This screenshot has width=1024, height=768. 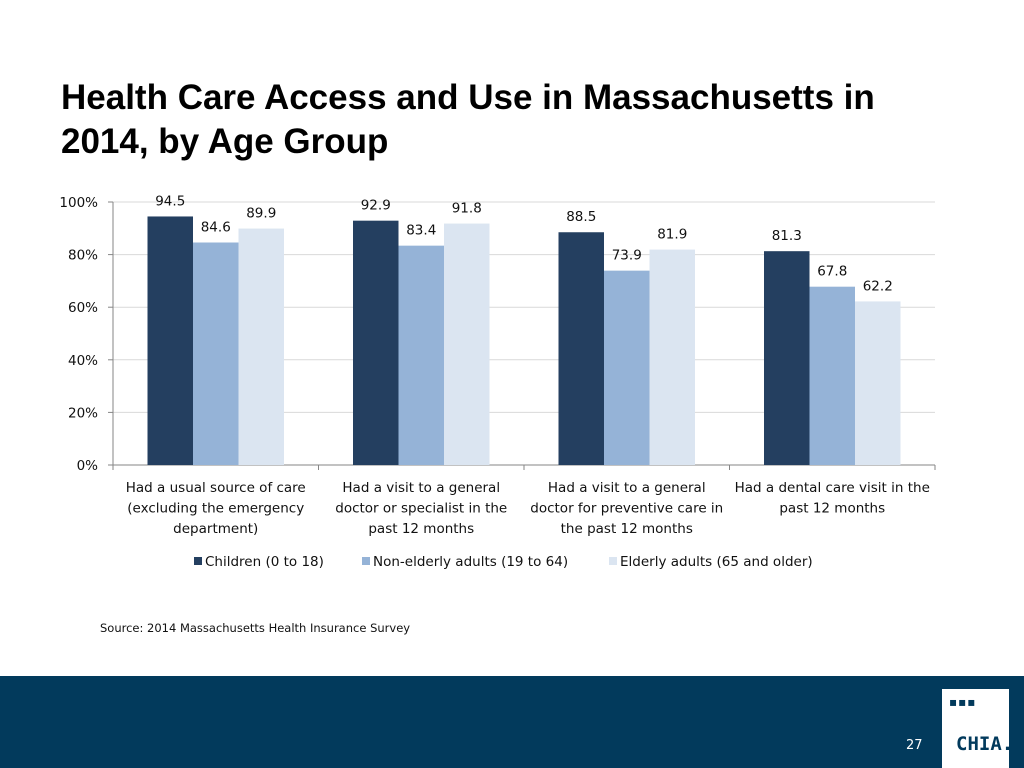 What do you see at coordinates (787, 236) in the screenshot?
I see `data-label: 81.3` at bounding box center [787, 236].